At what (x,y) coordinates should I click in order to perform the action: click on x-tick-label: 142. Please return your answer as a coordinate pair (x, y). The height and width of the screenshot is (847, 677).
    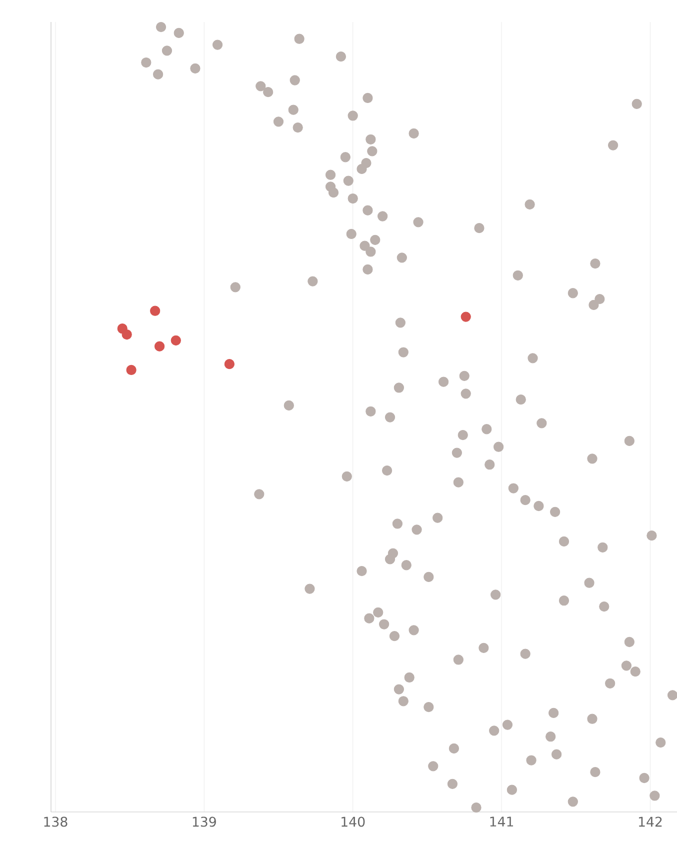
    Looking at the image, I should click on (650, 821).